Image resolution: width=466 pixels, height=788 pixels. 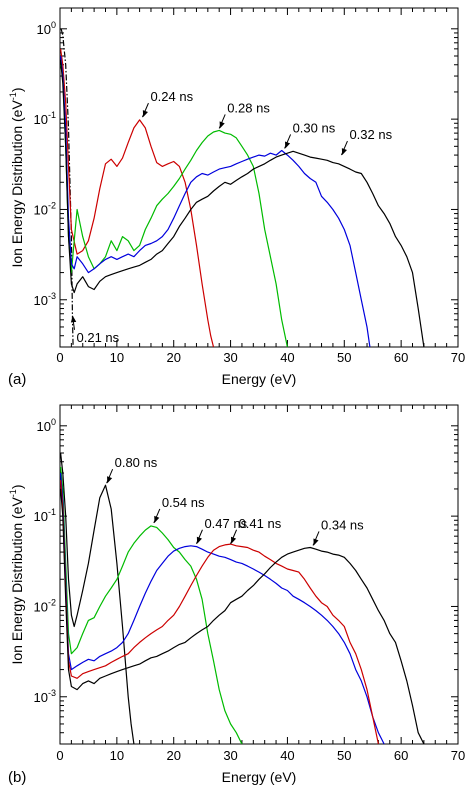 I want to click on annotation-label: 0.24 ns, so click(x=171, y=96).